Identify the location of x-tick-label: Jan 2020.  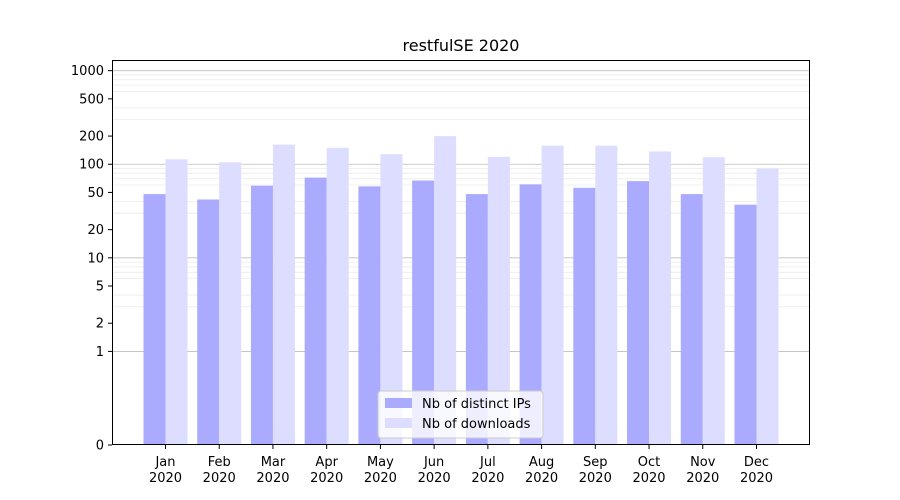
(165, 470).